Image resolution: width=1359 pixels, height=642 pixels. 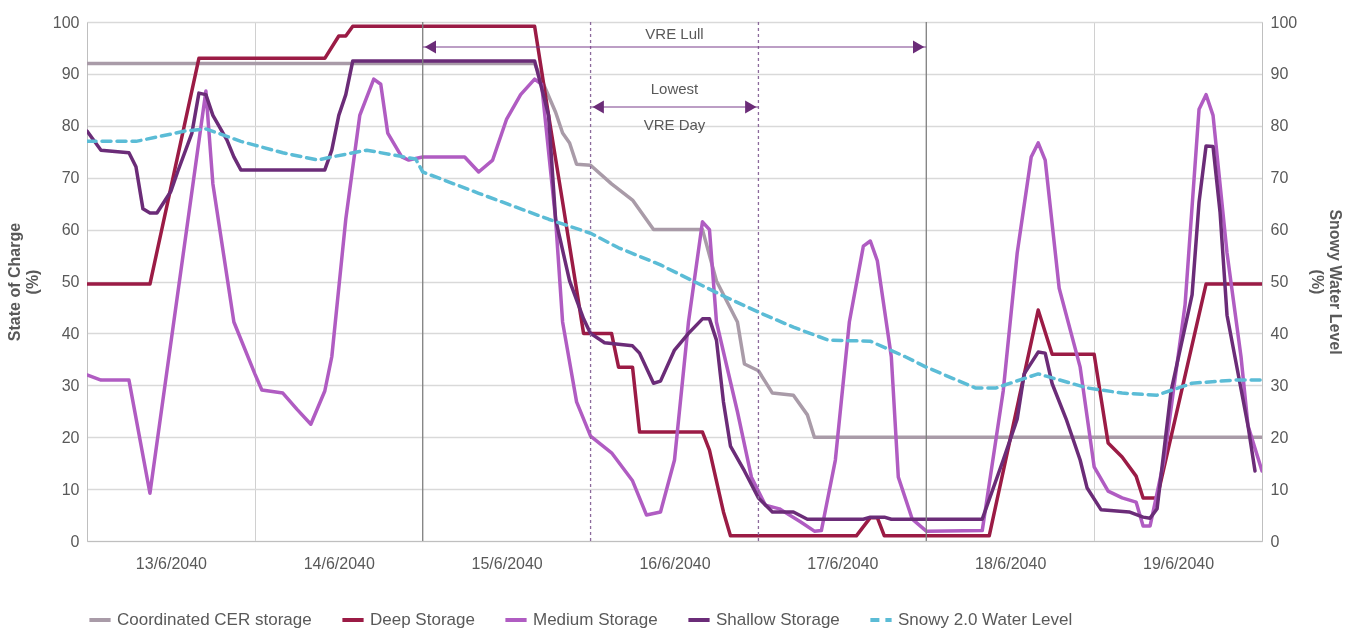 What do you see at coordinates (1279, 333) in the screenshot?
I see `y2-tick-label: 40` at bounding box center [1279, 333].